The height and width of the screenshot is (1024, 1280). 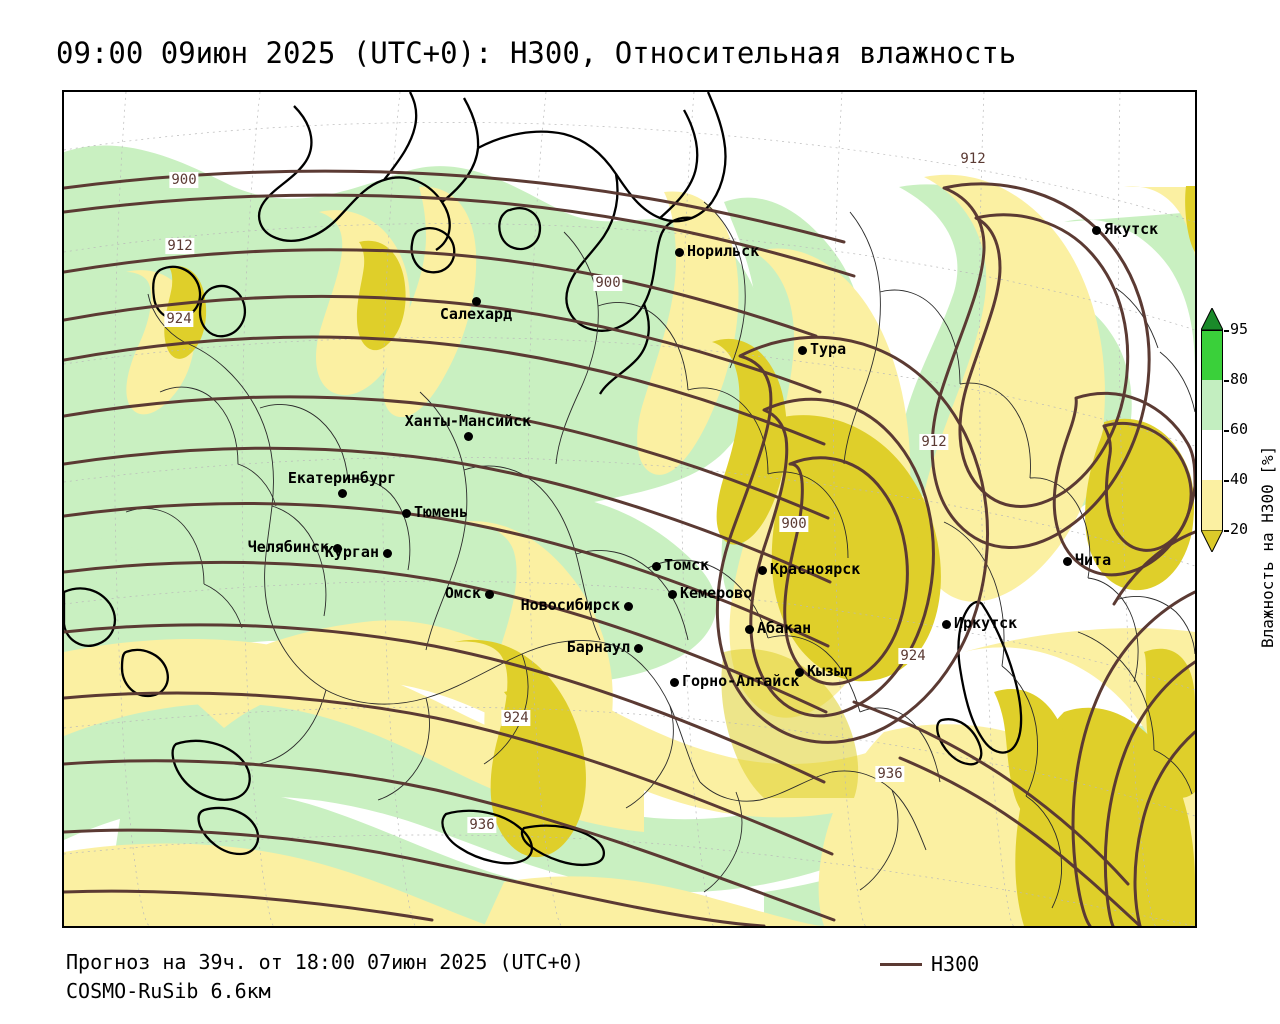 What do you see at coordinates (815, 569) in the screenshot?
I see `city-label: Красноярск` at bounding box center [815, 569].